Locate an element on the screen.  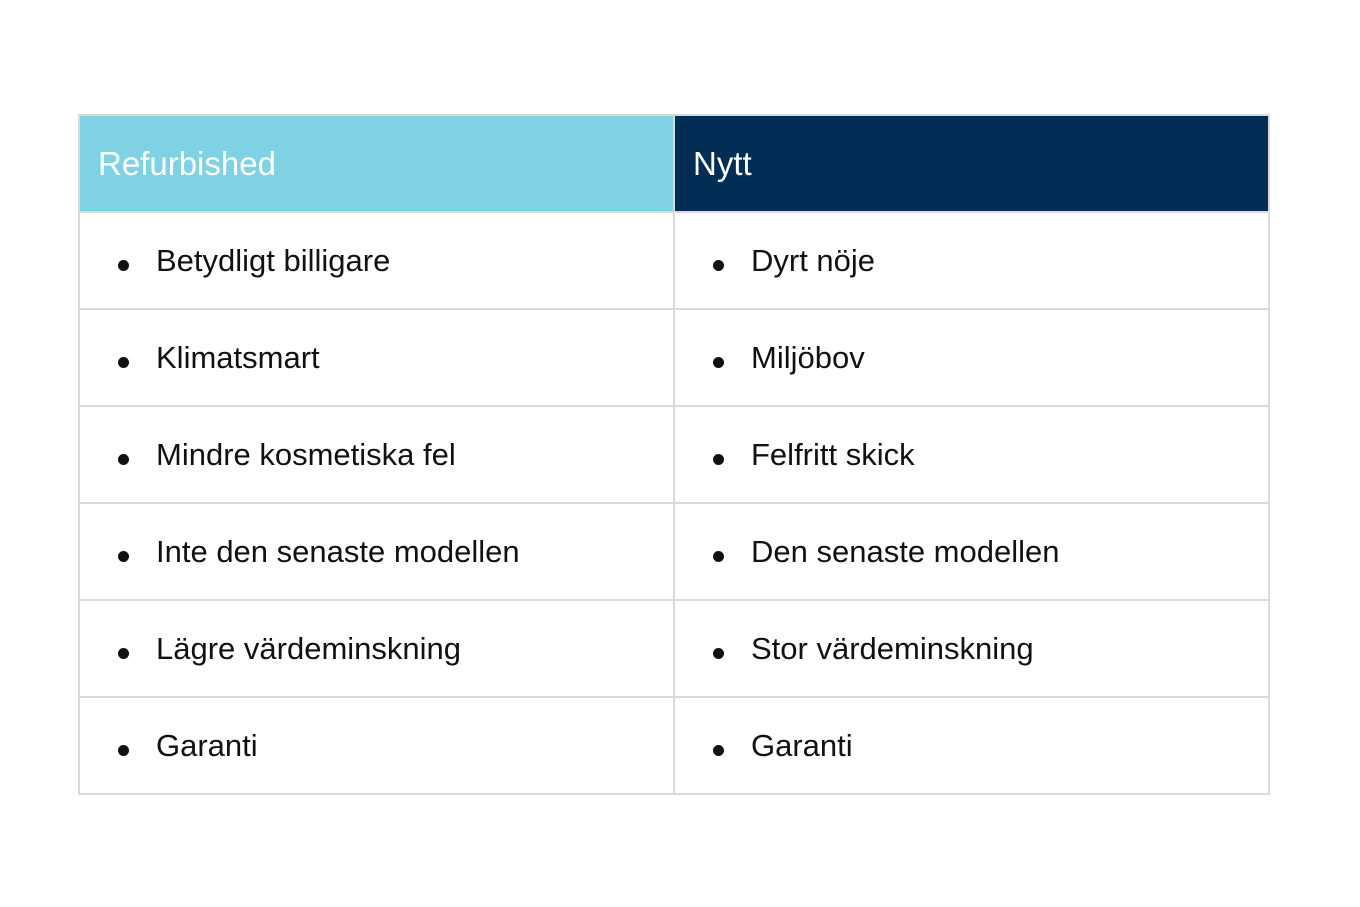
cell-text: Lägre värdeminskning is located at coordinates (309, 648).